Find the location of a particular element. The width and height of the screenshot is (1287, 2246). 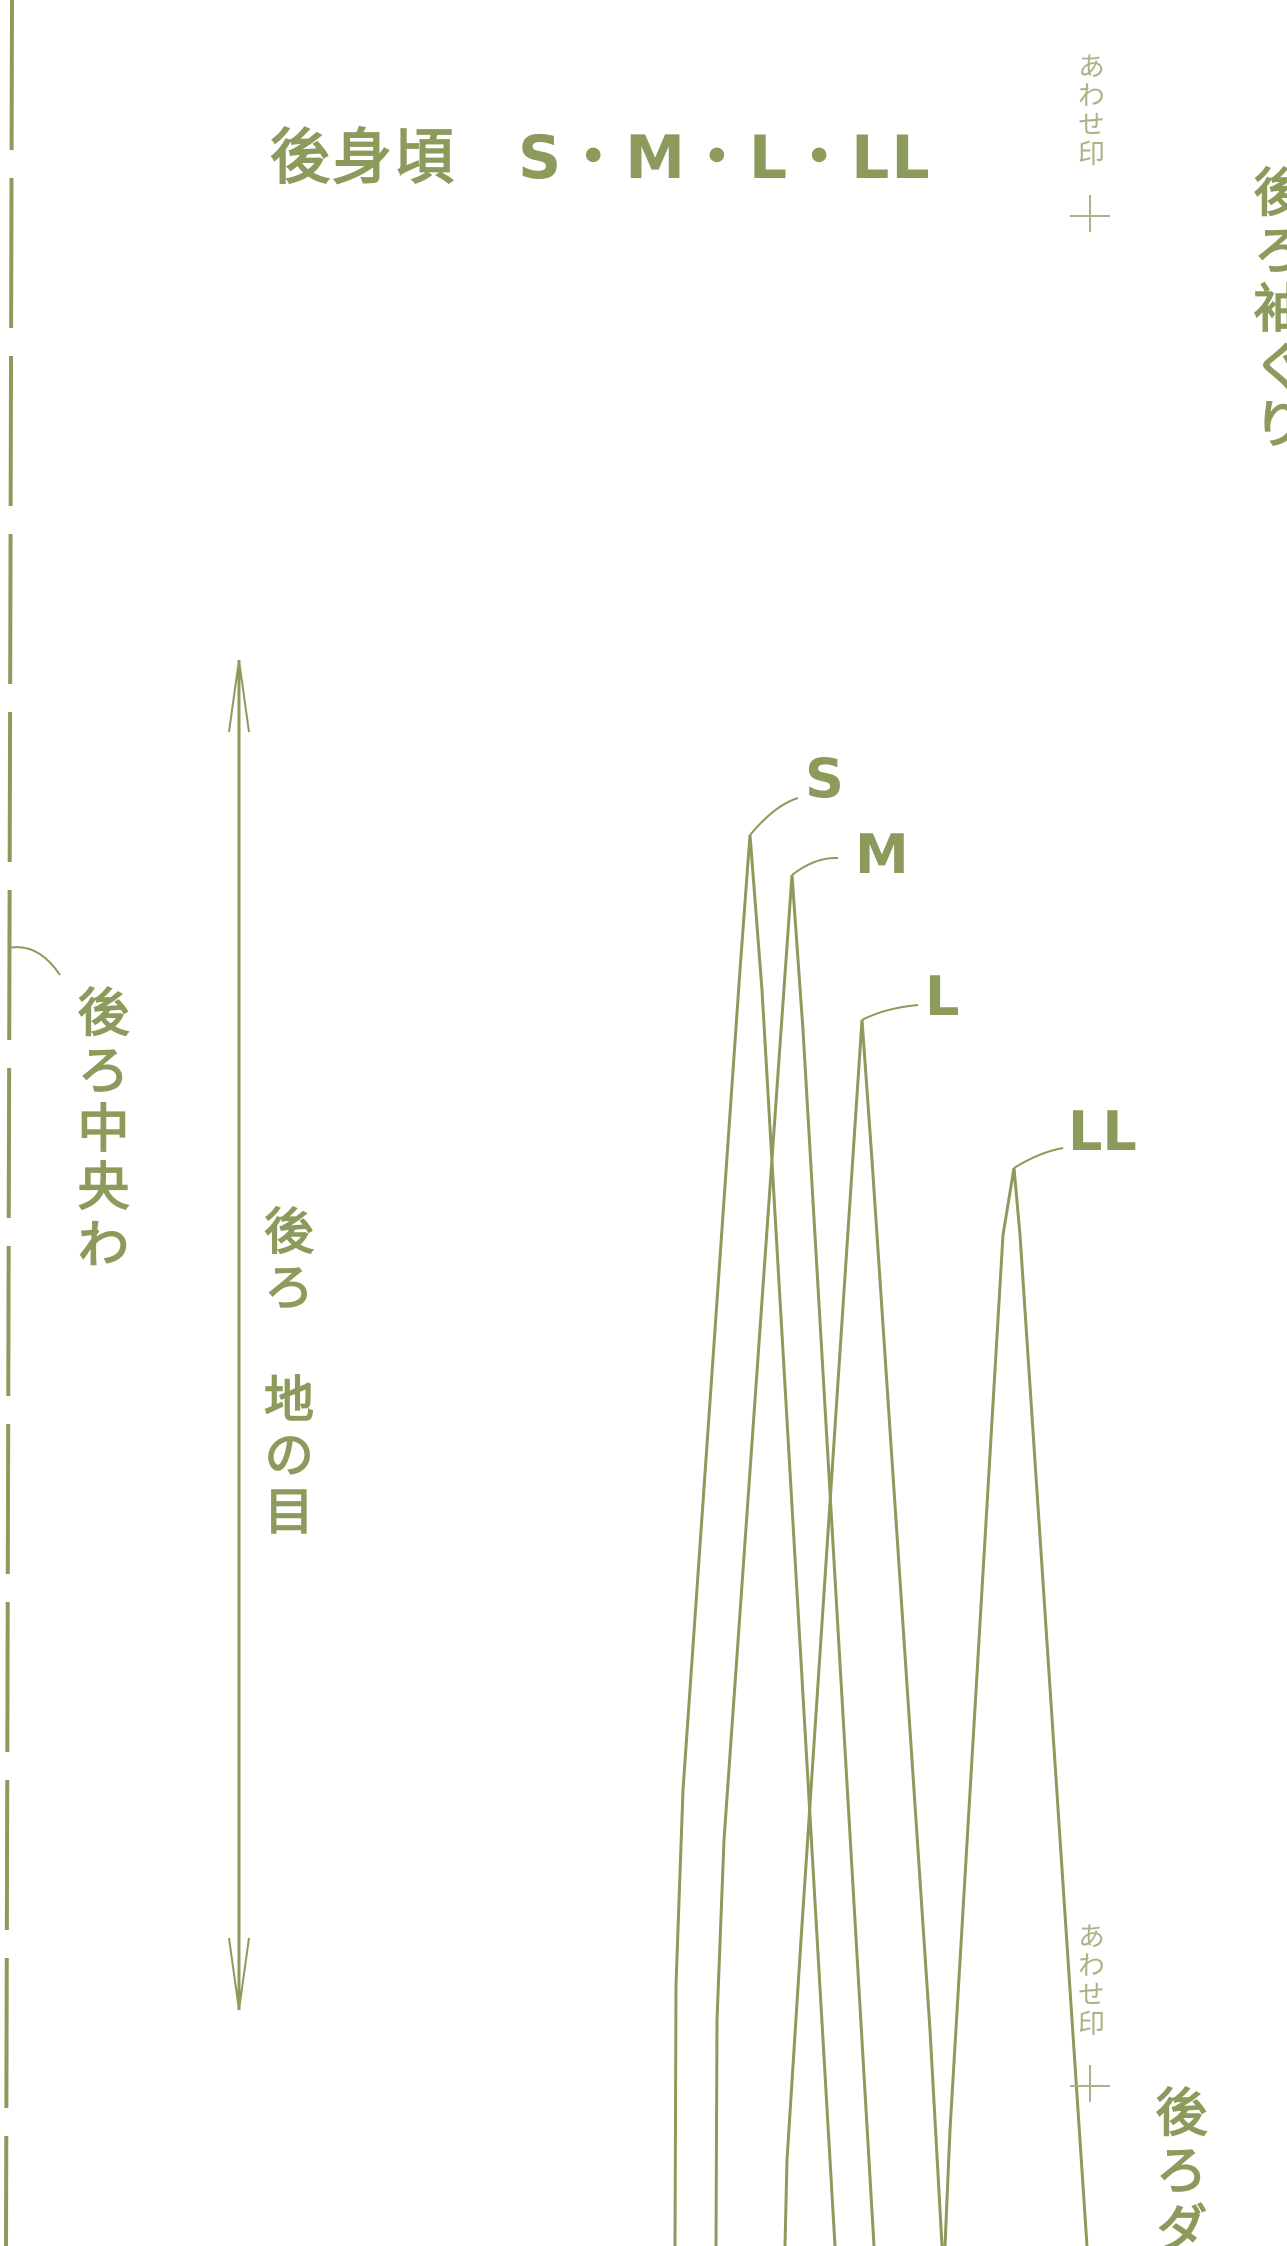

dart-label: 後ろダ is located at coordinates (1176, 2165).